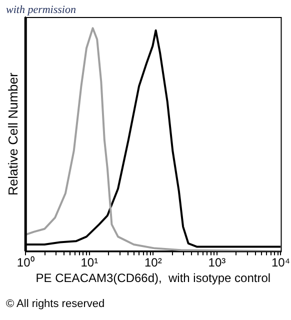 Image resolution: width=291 pixels, height=320 pixels. I want to click on text: with permission, so click(41, 10).